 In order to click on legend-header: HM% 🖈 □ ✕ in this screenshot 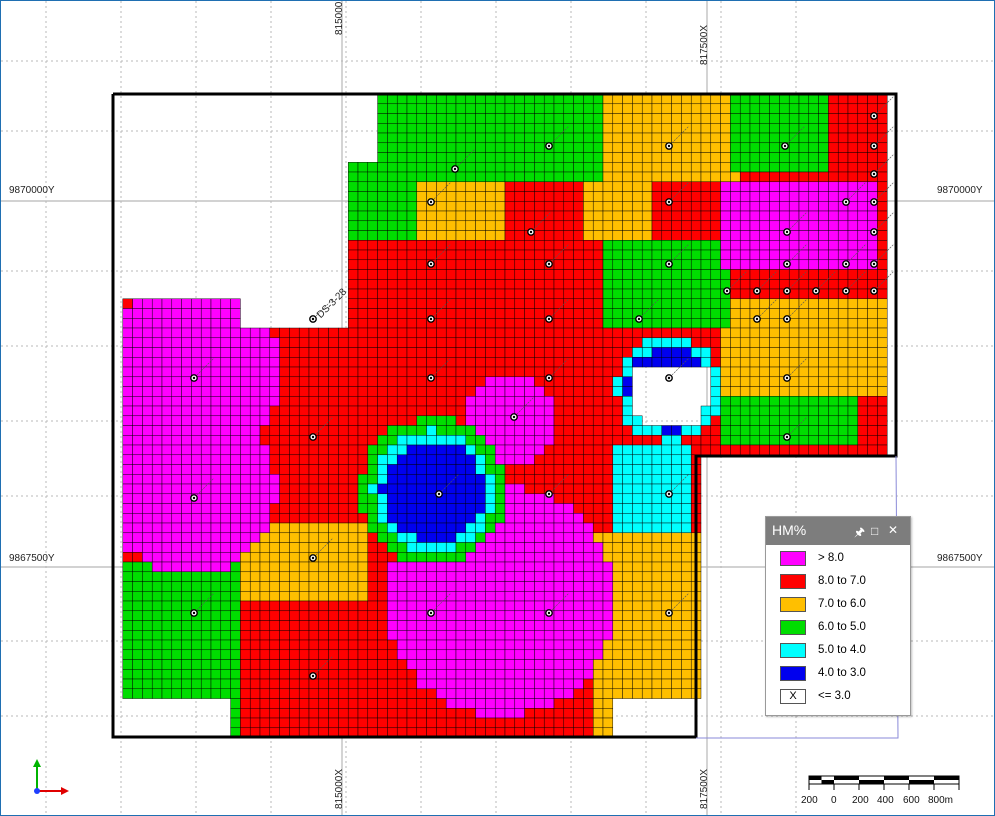, I will do `click(838, 531)`.